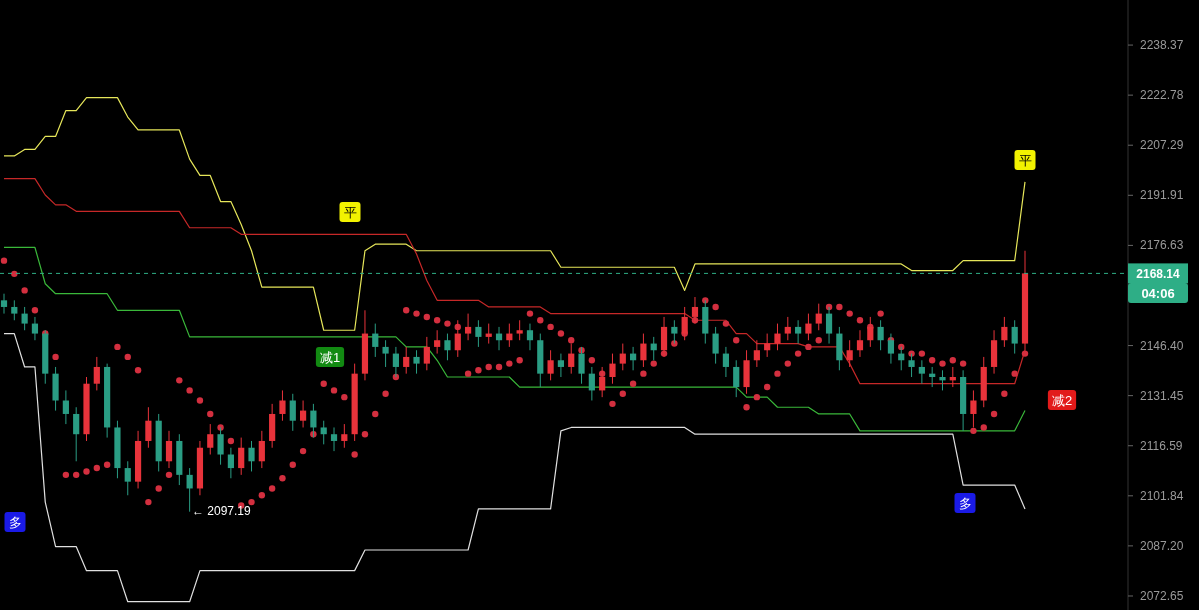 The width and height of the screenshot is (1199, 610). Describe the element at coordinates (1162, 195) in the screenshot. I see `y-tick-label: 2191.91` at that location.